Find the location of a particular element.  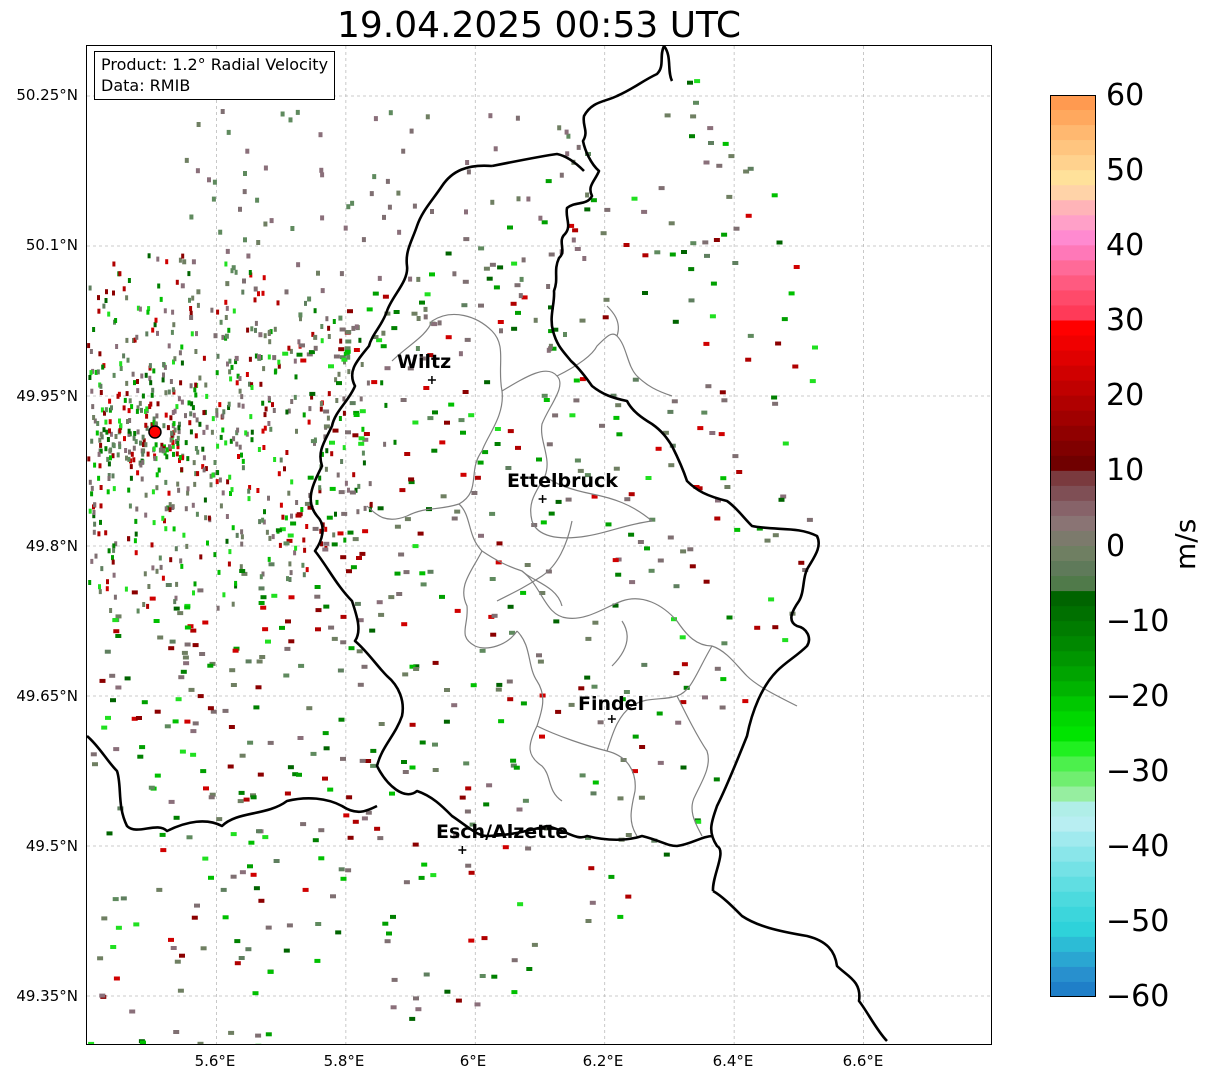

lon-tick-label: 6.4°E is located at coordinates (733, 1061).